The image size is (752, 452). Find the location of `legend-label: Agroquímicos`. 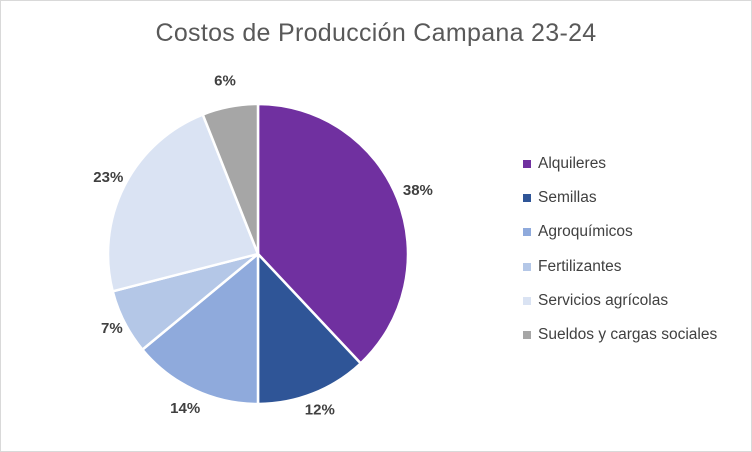

legend-label: Agroquímicos is located at coordinates (585, 232).